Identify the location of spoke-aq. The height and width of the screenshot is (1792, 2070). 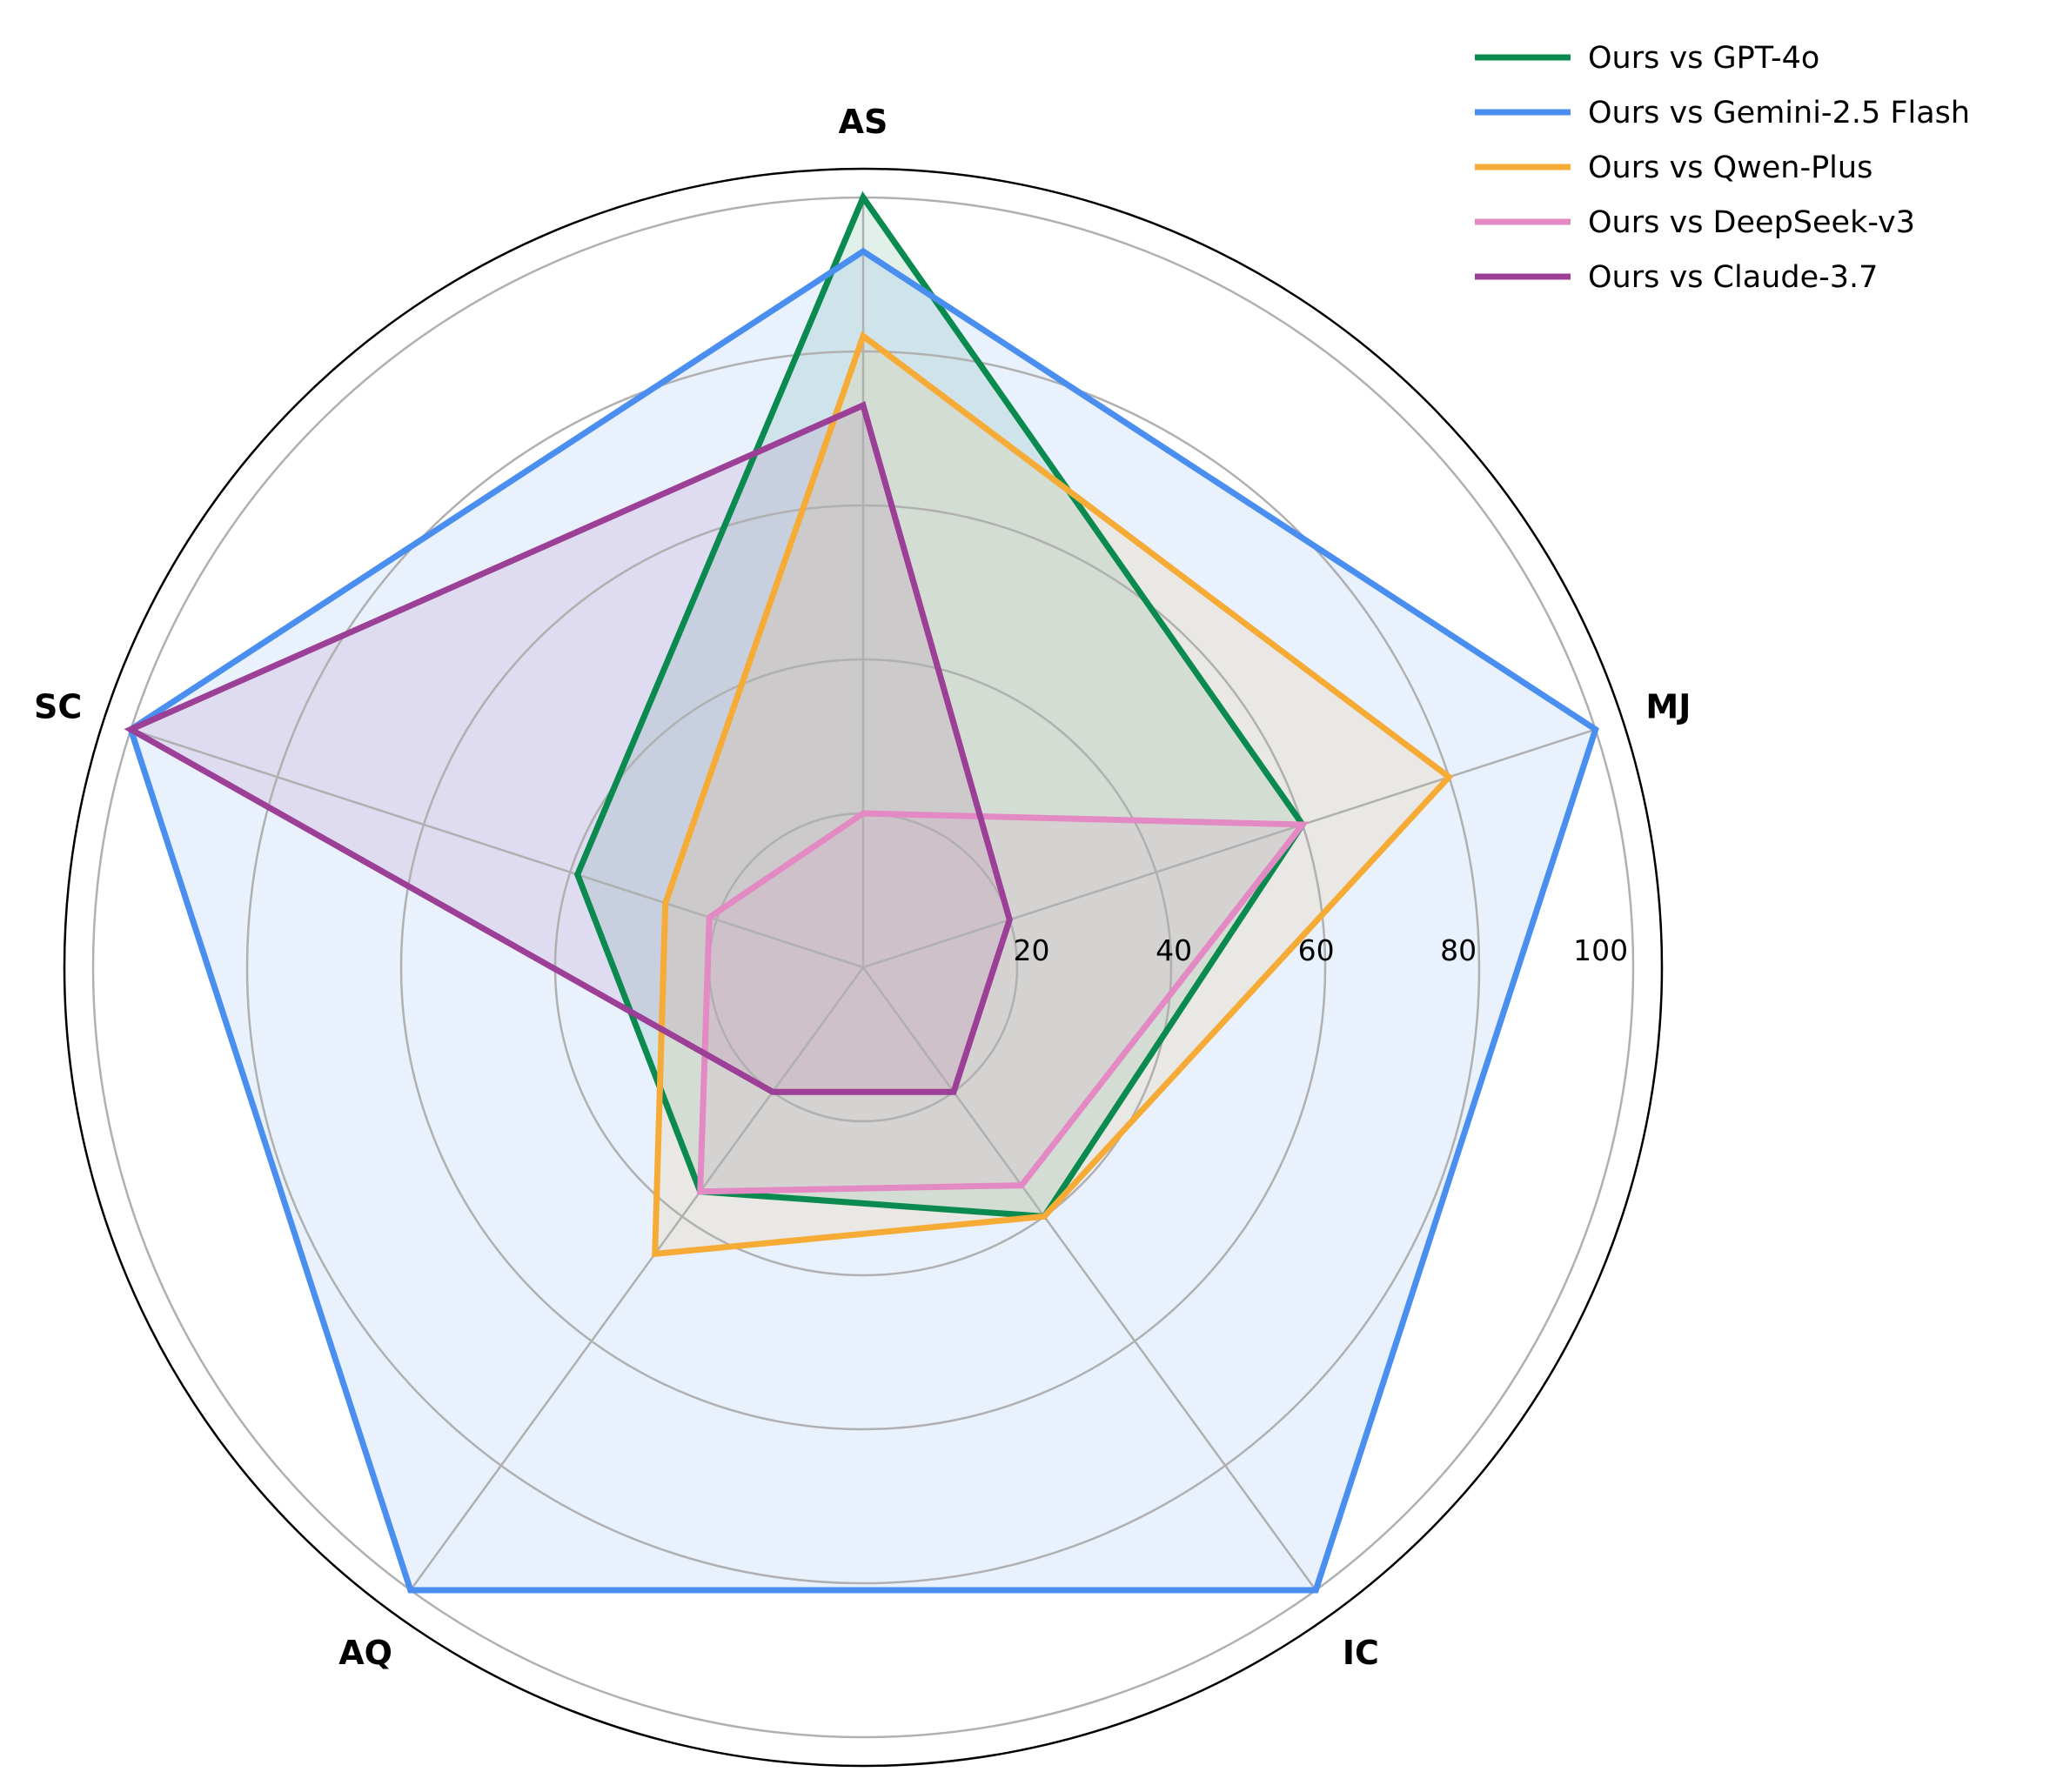
(637, 1278).